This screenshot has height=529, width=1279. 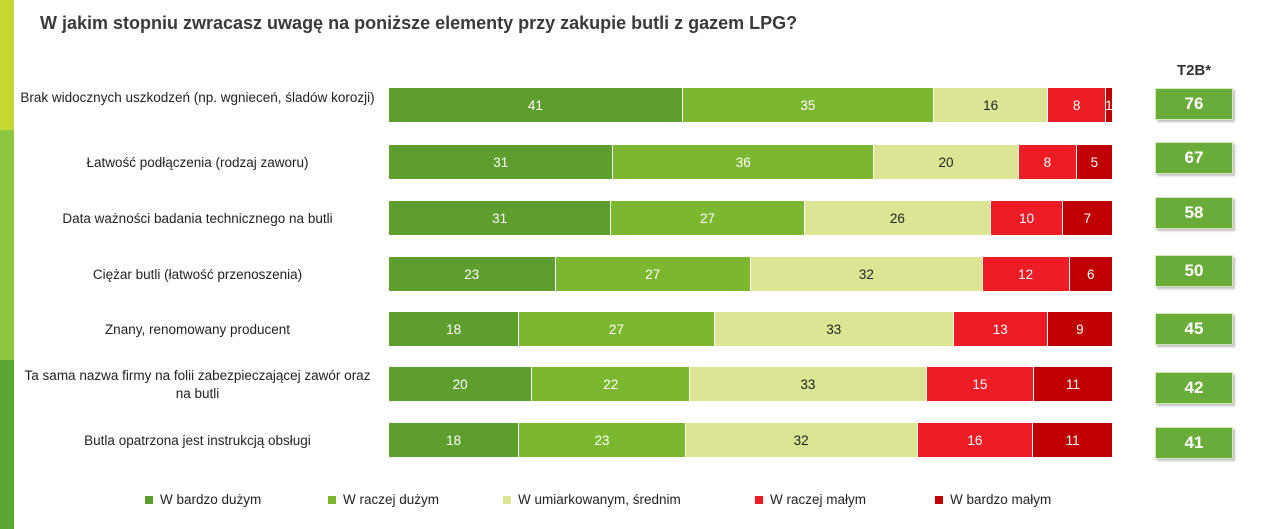 I want to click on legend-label: W bardzo małym, so click(x=1001, y=499).